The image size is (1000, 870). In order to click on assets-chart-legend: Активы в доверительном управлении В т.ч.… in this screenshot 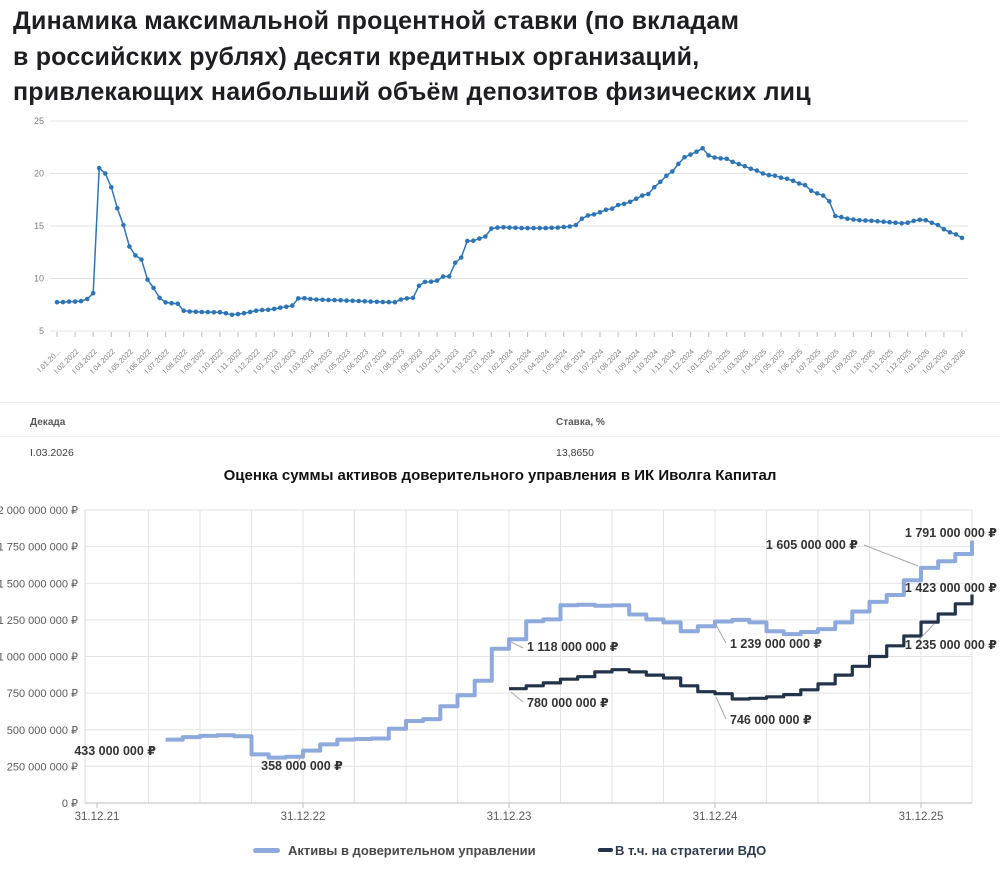, I will do `click(500, 852)`.